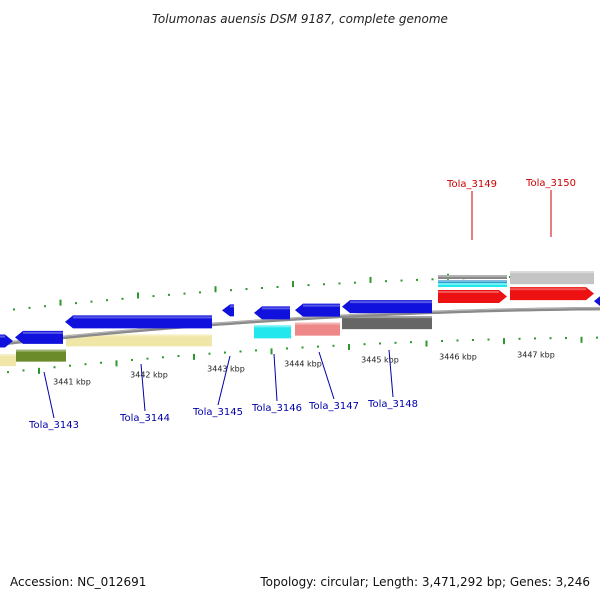 This screenshot has width=600, height=600. I want to click on pink-track-segment-shine, so click(317, 323).